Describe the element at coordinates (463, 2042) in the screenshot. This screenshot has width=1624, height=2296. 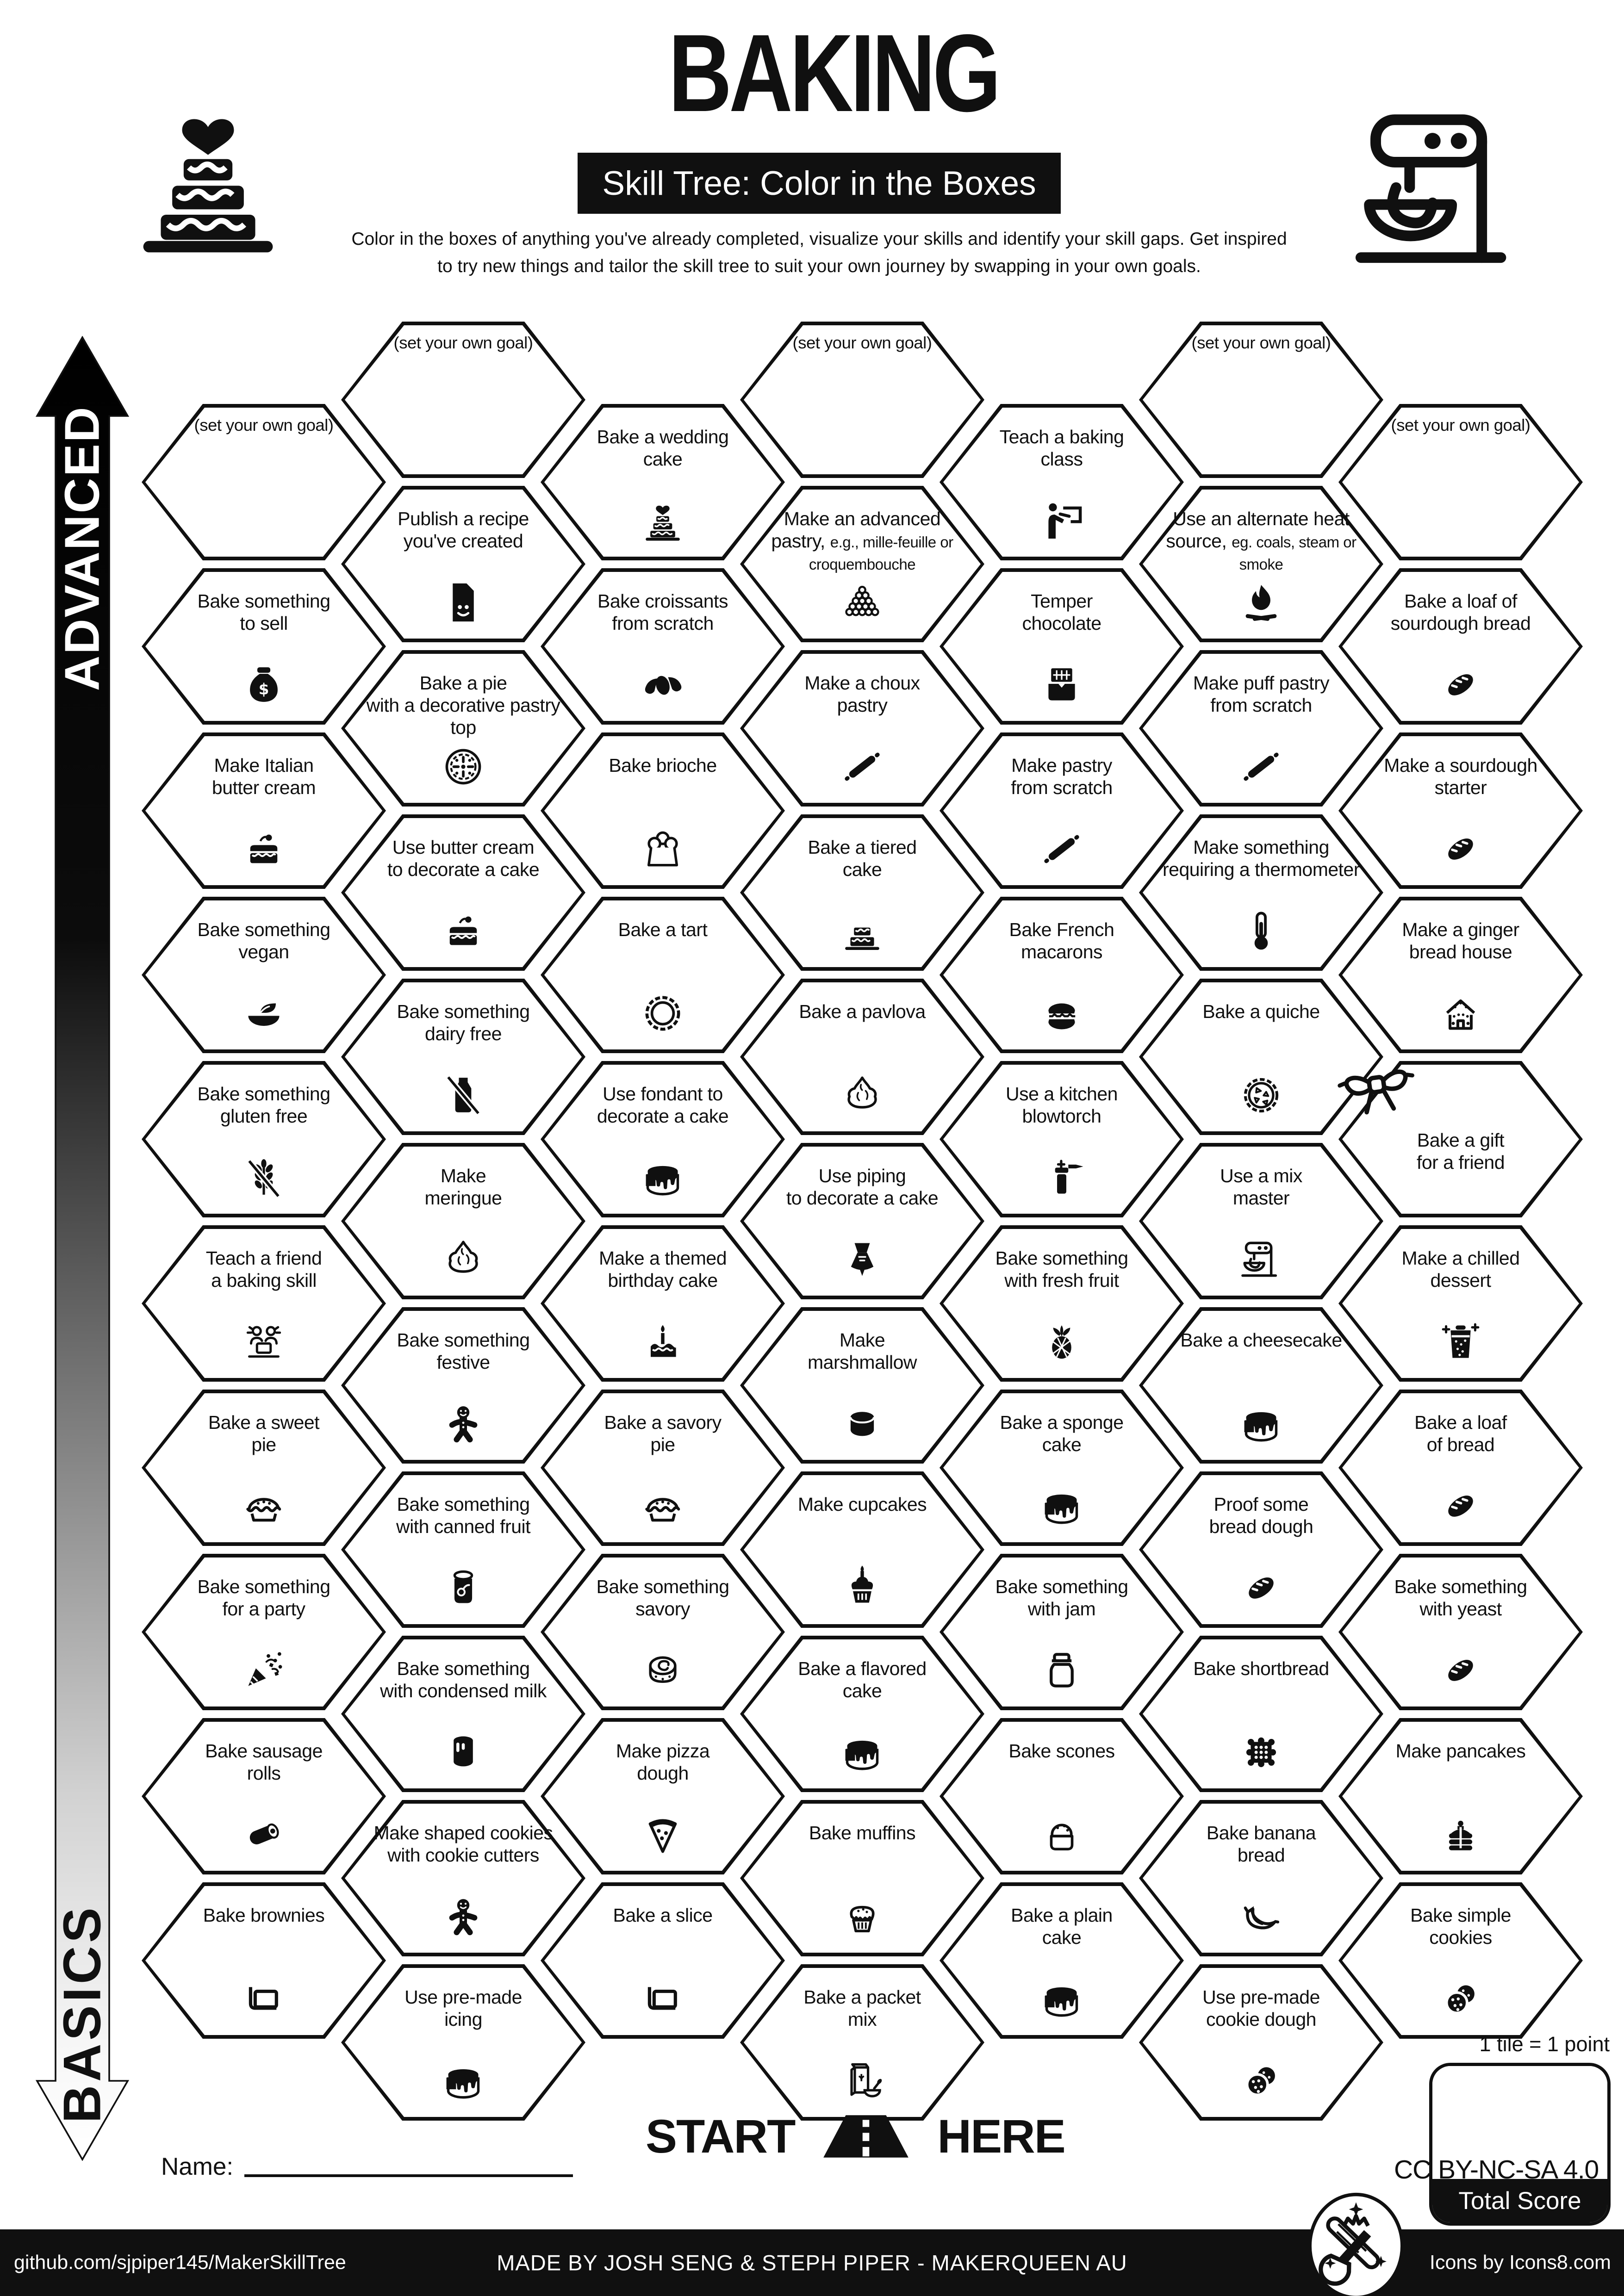
I see `hex-tile: Use pre-made icing` at that location.